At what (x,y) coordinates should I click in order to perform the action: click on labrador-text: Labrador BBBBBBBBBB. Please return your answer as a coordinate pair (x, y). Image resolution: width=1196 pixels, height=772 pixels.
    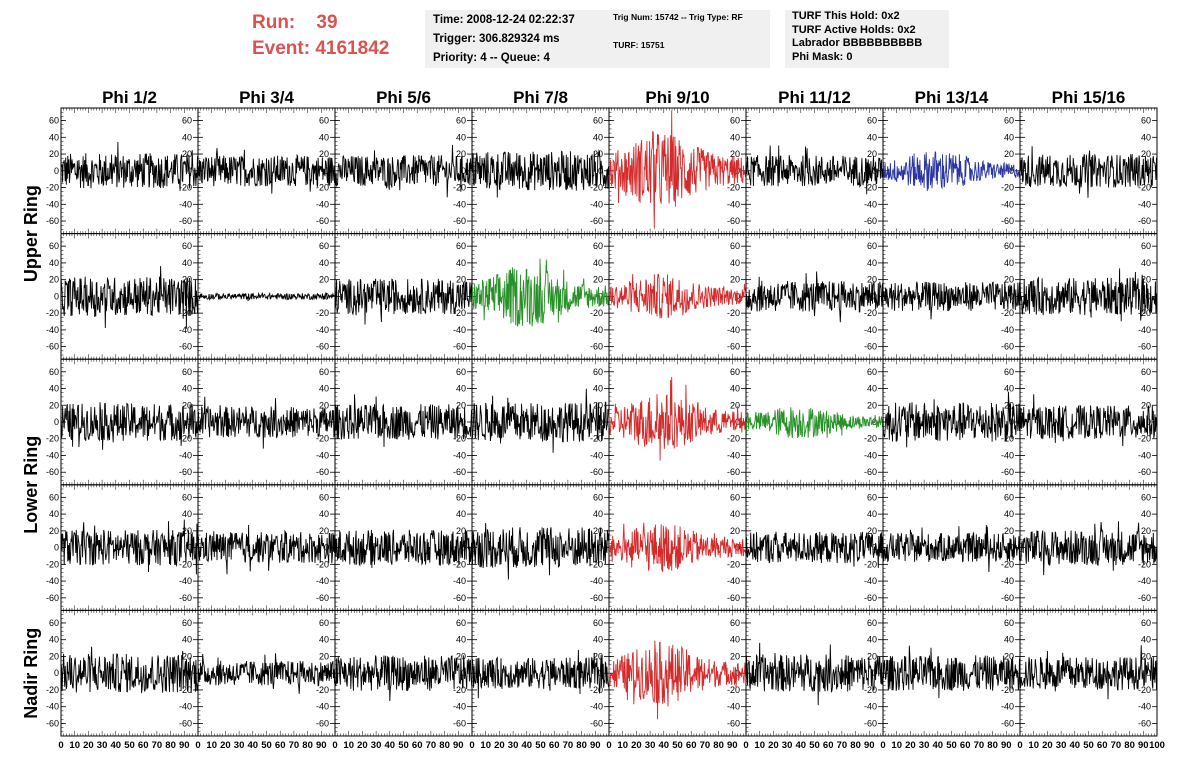
    Looking at the image, I should click on (857, 43).